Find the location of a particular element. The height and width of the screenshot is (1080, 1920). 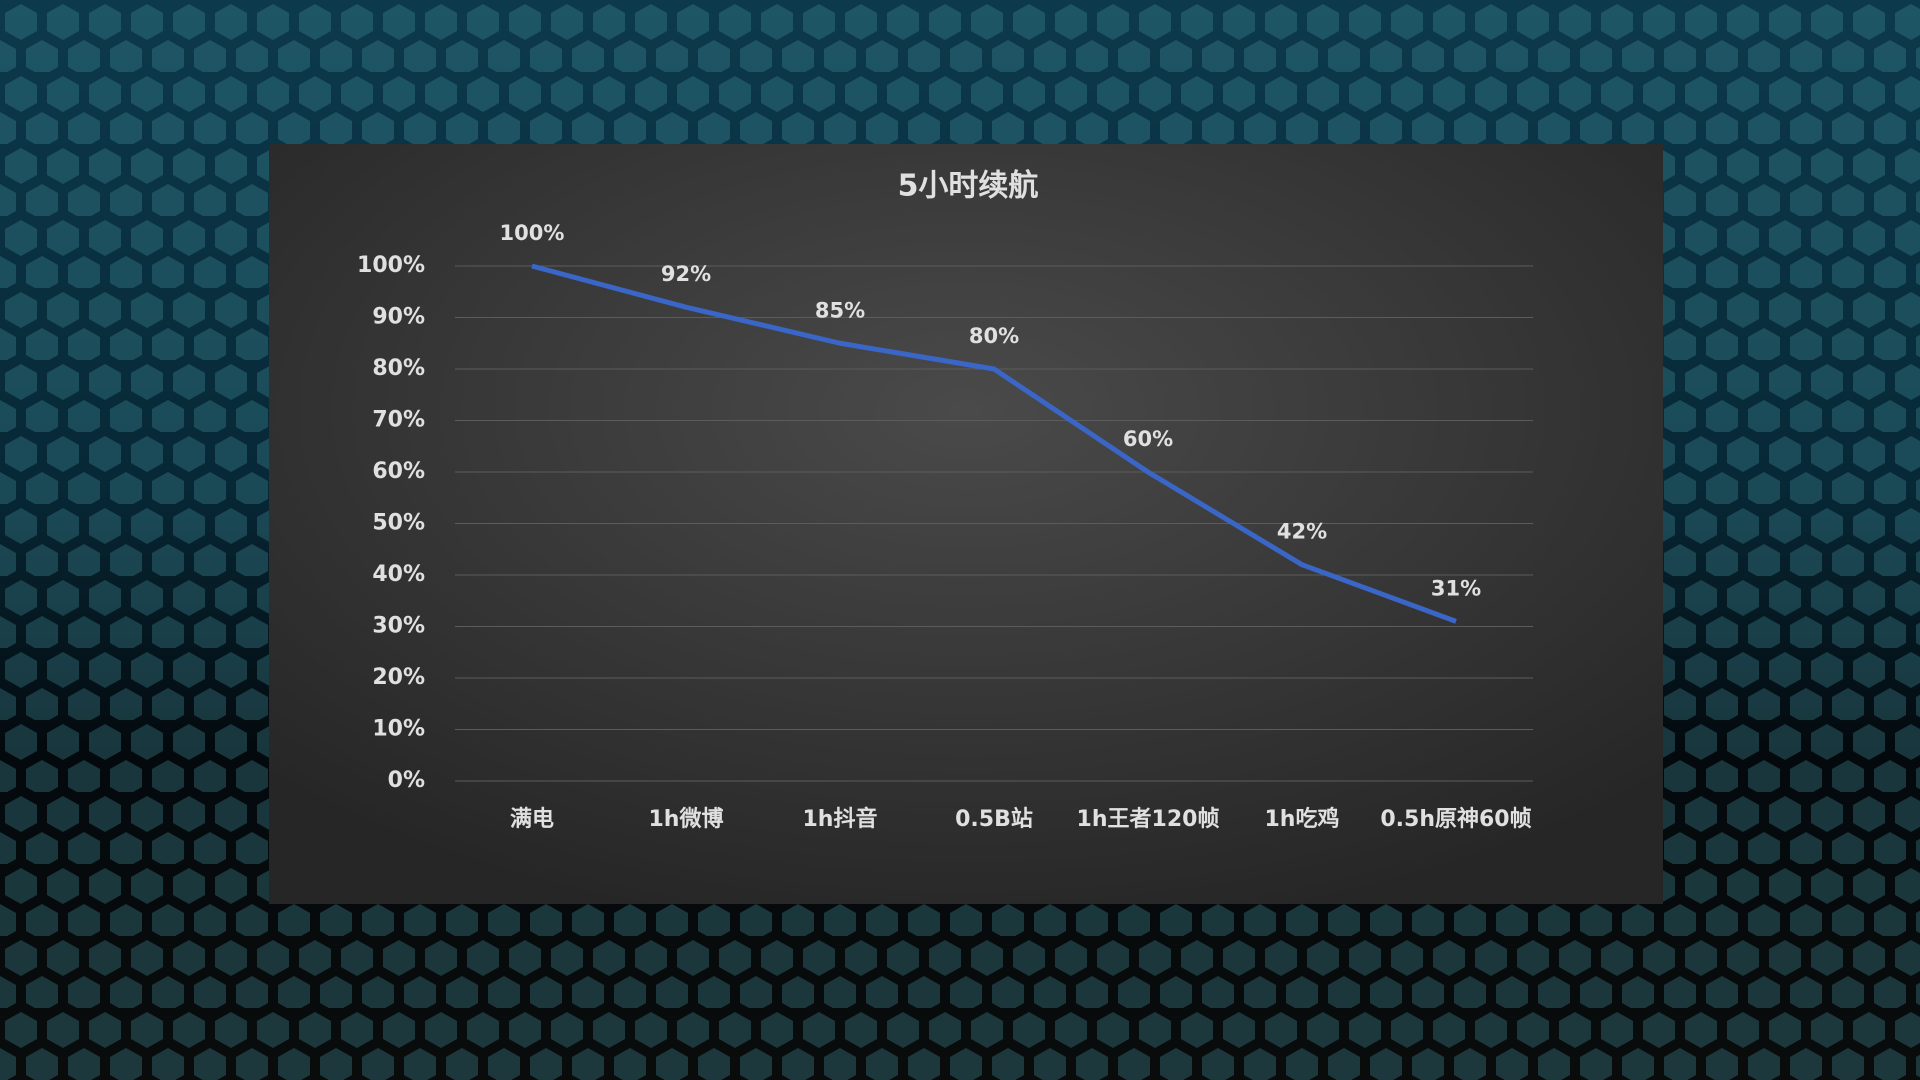

x-tick-label: 1h抖音 is located at coordinates (840, 819).